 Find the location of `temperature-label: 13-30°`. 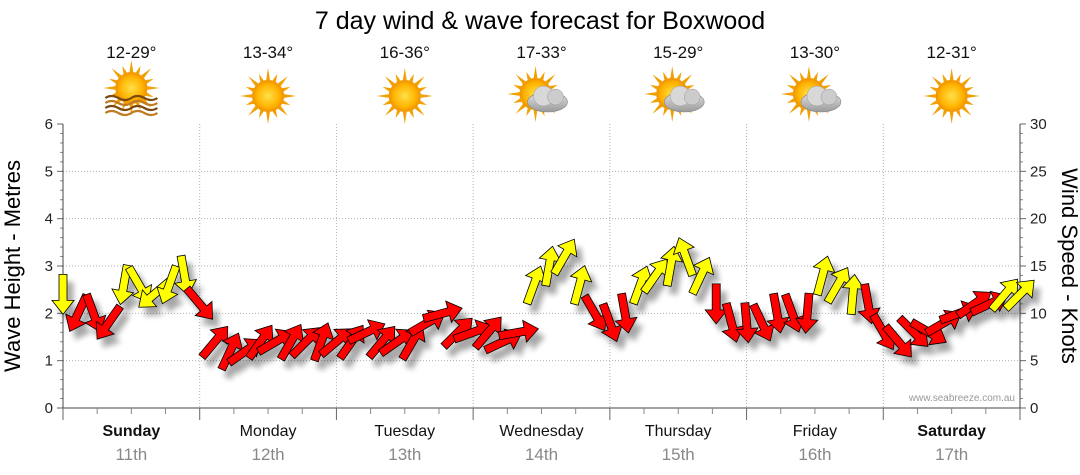

temperature-label: 13-30° is located at coordinates (815, 52).